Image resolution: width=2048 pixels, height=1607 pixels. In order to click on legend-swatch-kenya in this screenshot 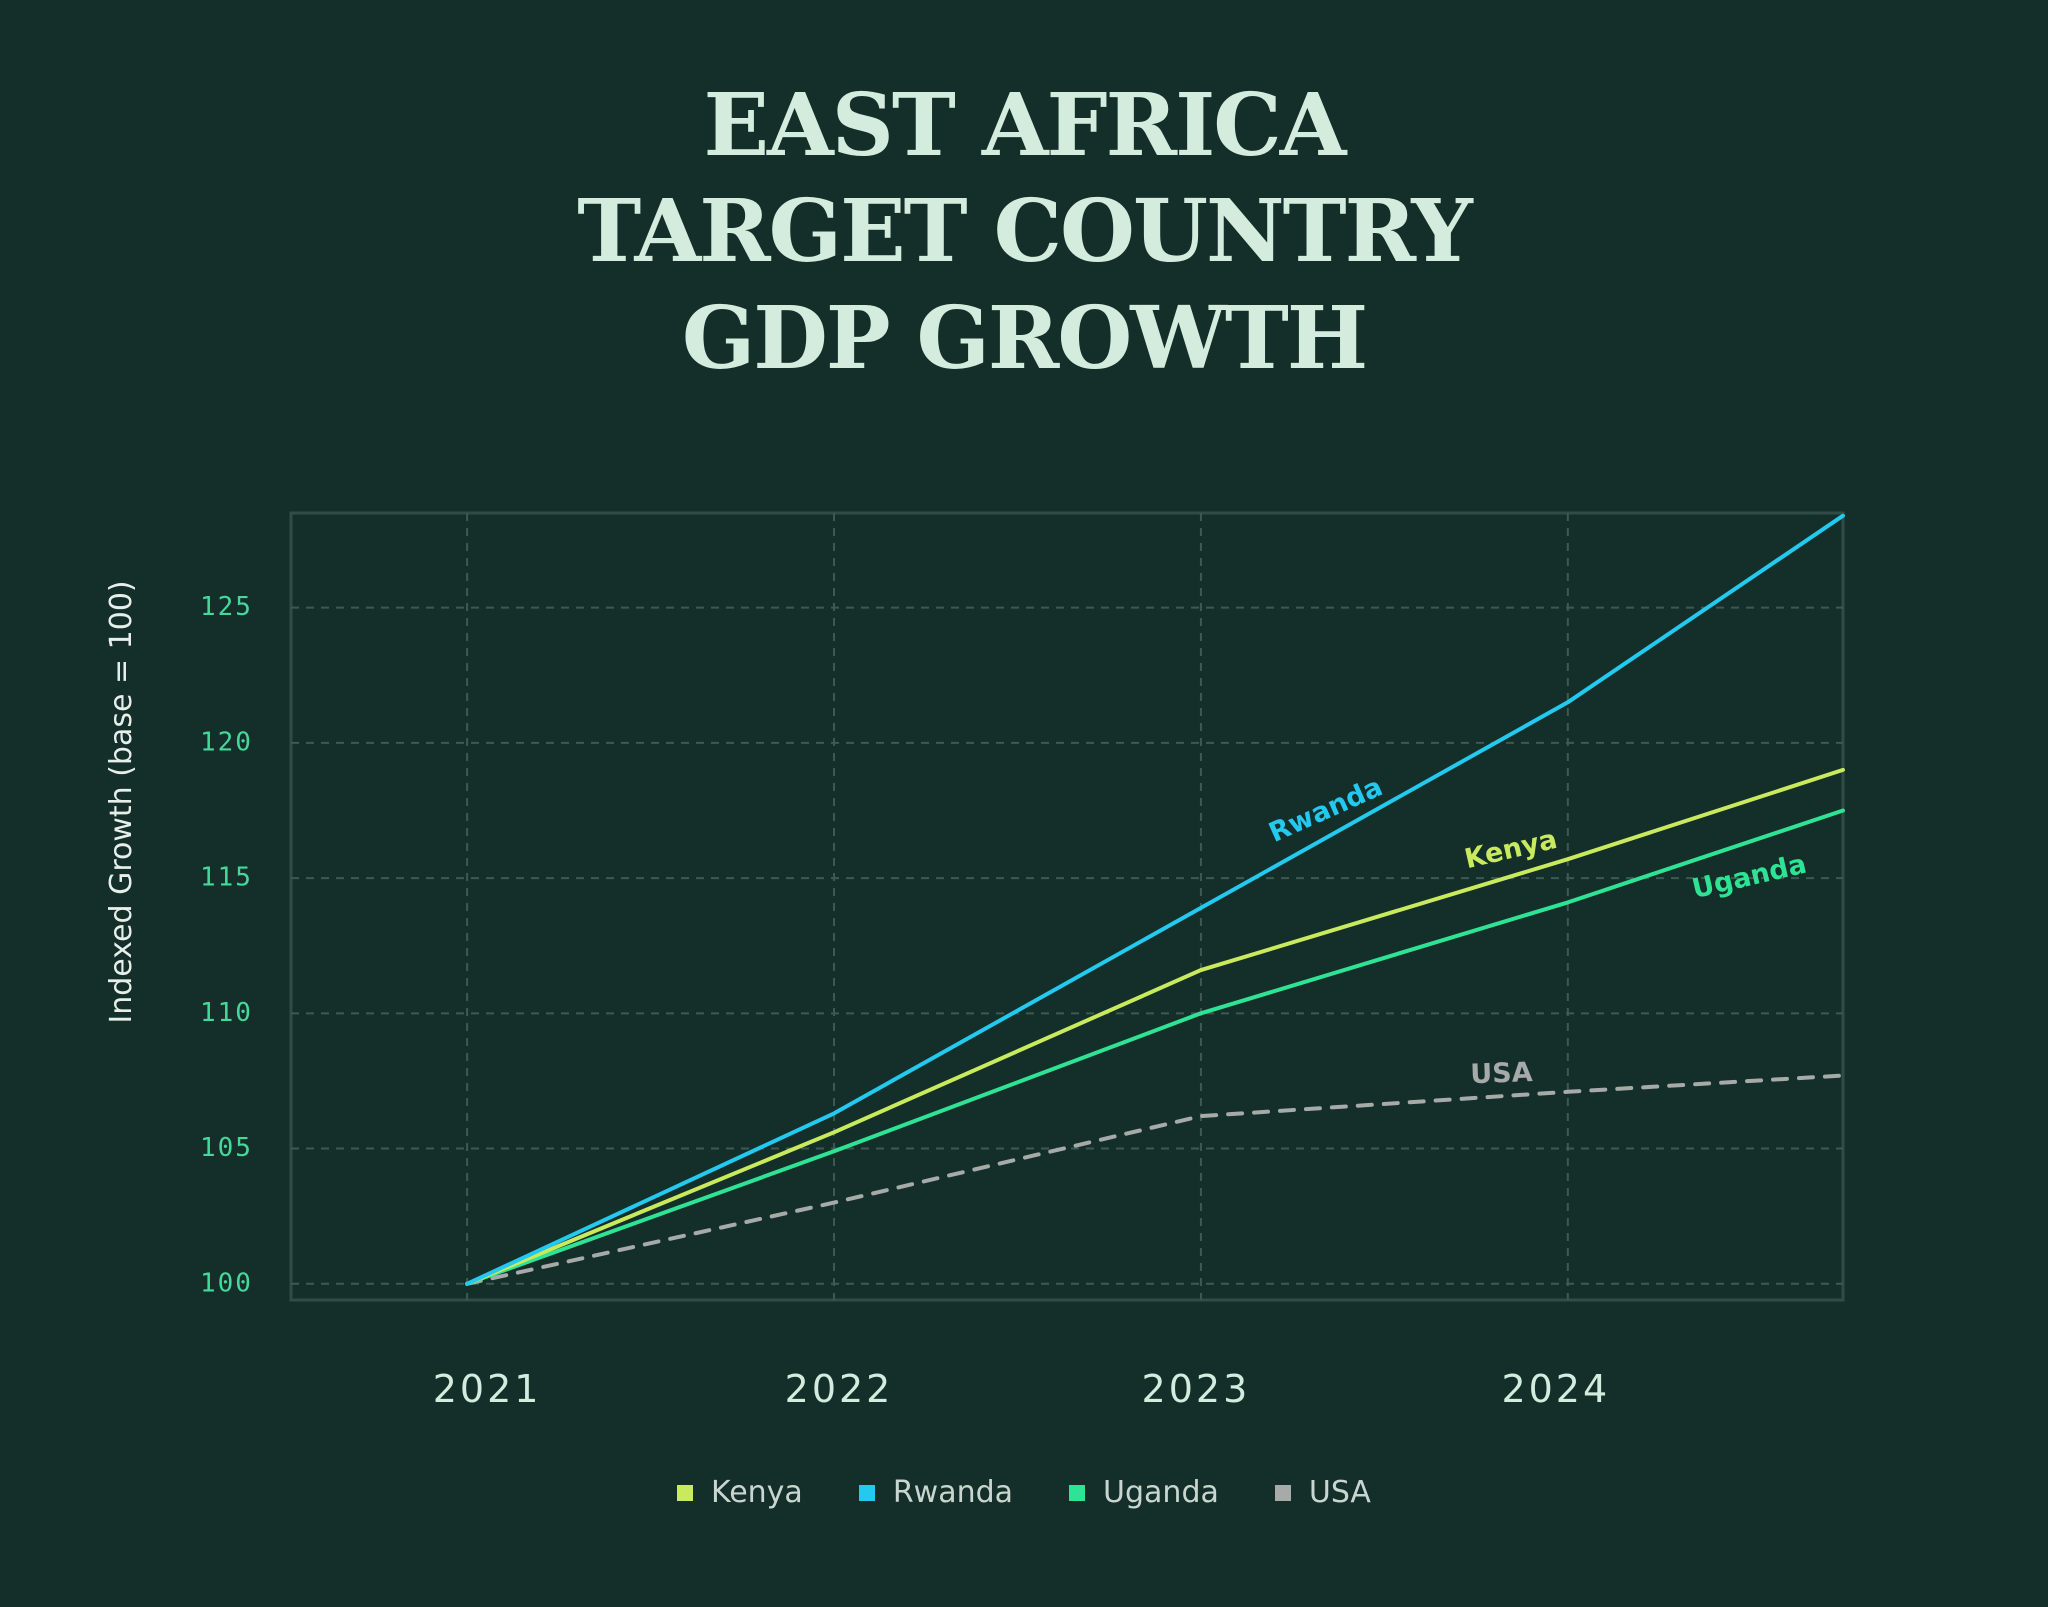, I will do `click(685, 1492)`.